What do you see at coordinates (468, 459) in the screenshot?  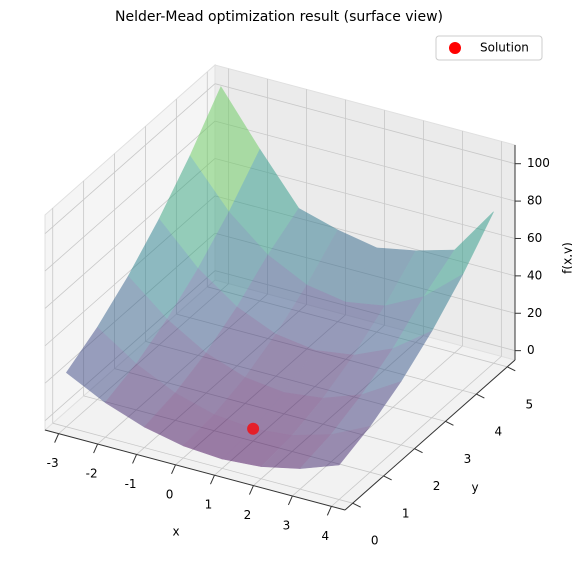 I see `y-tick-label: 3` at bounding box center [468, 459].